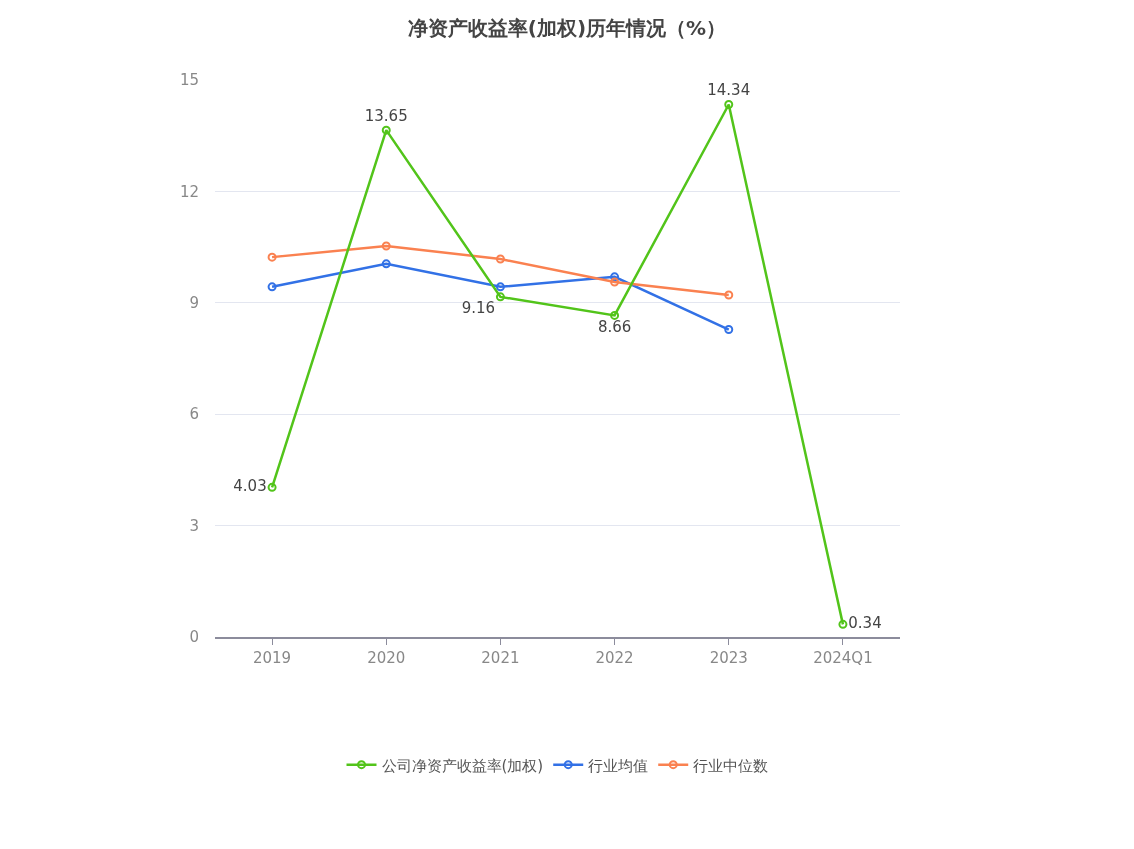 The image size is (1134, 849). Describe the element at coordinates (194, 303) in the screenshot. I see `y-tick-label: 9` at that location.